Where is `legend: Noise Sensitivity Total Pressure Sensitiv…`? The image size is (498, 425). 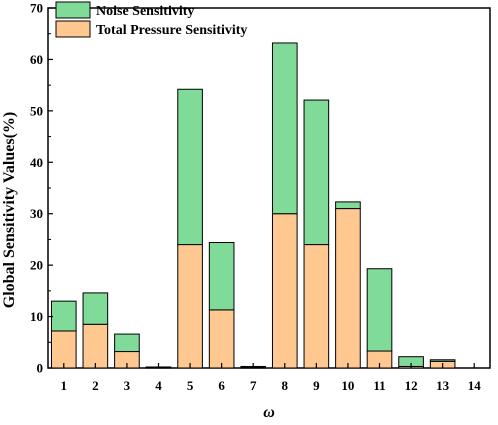 legend: Noise Sensitivity Total Pressure Sensitiv… is located at coordinates (151, 19).